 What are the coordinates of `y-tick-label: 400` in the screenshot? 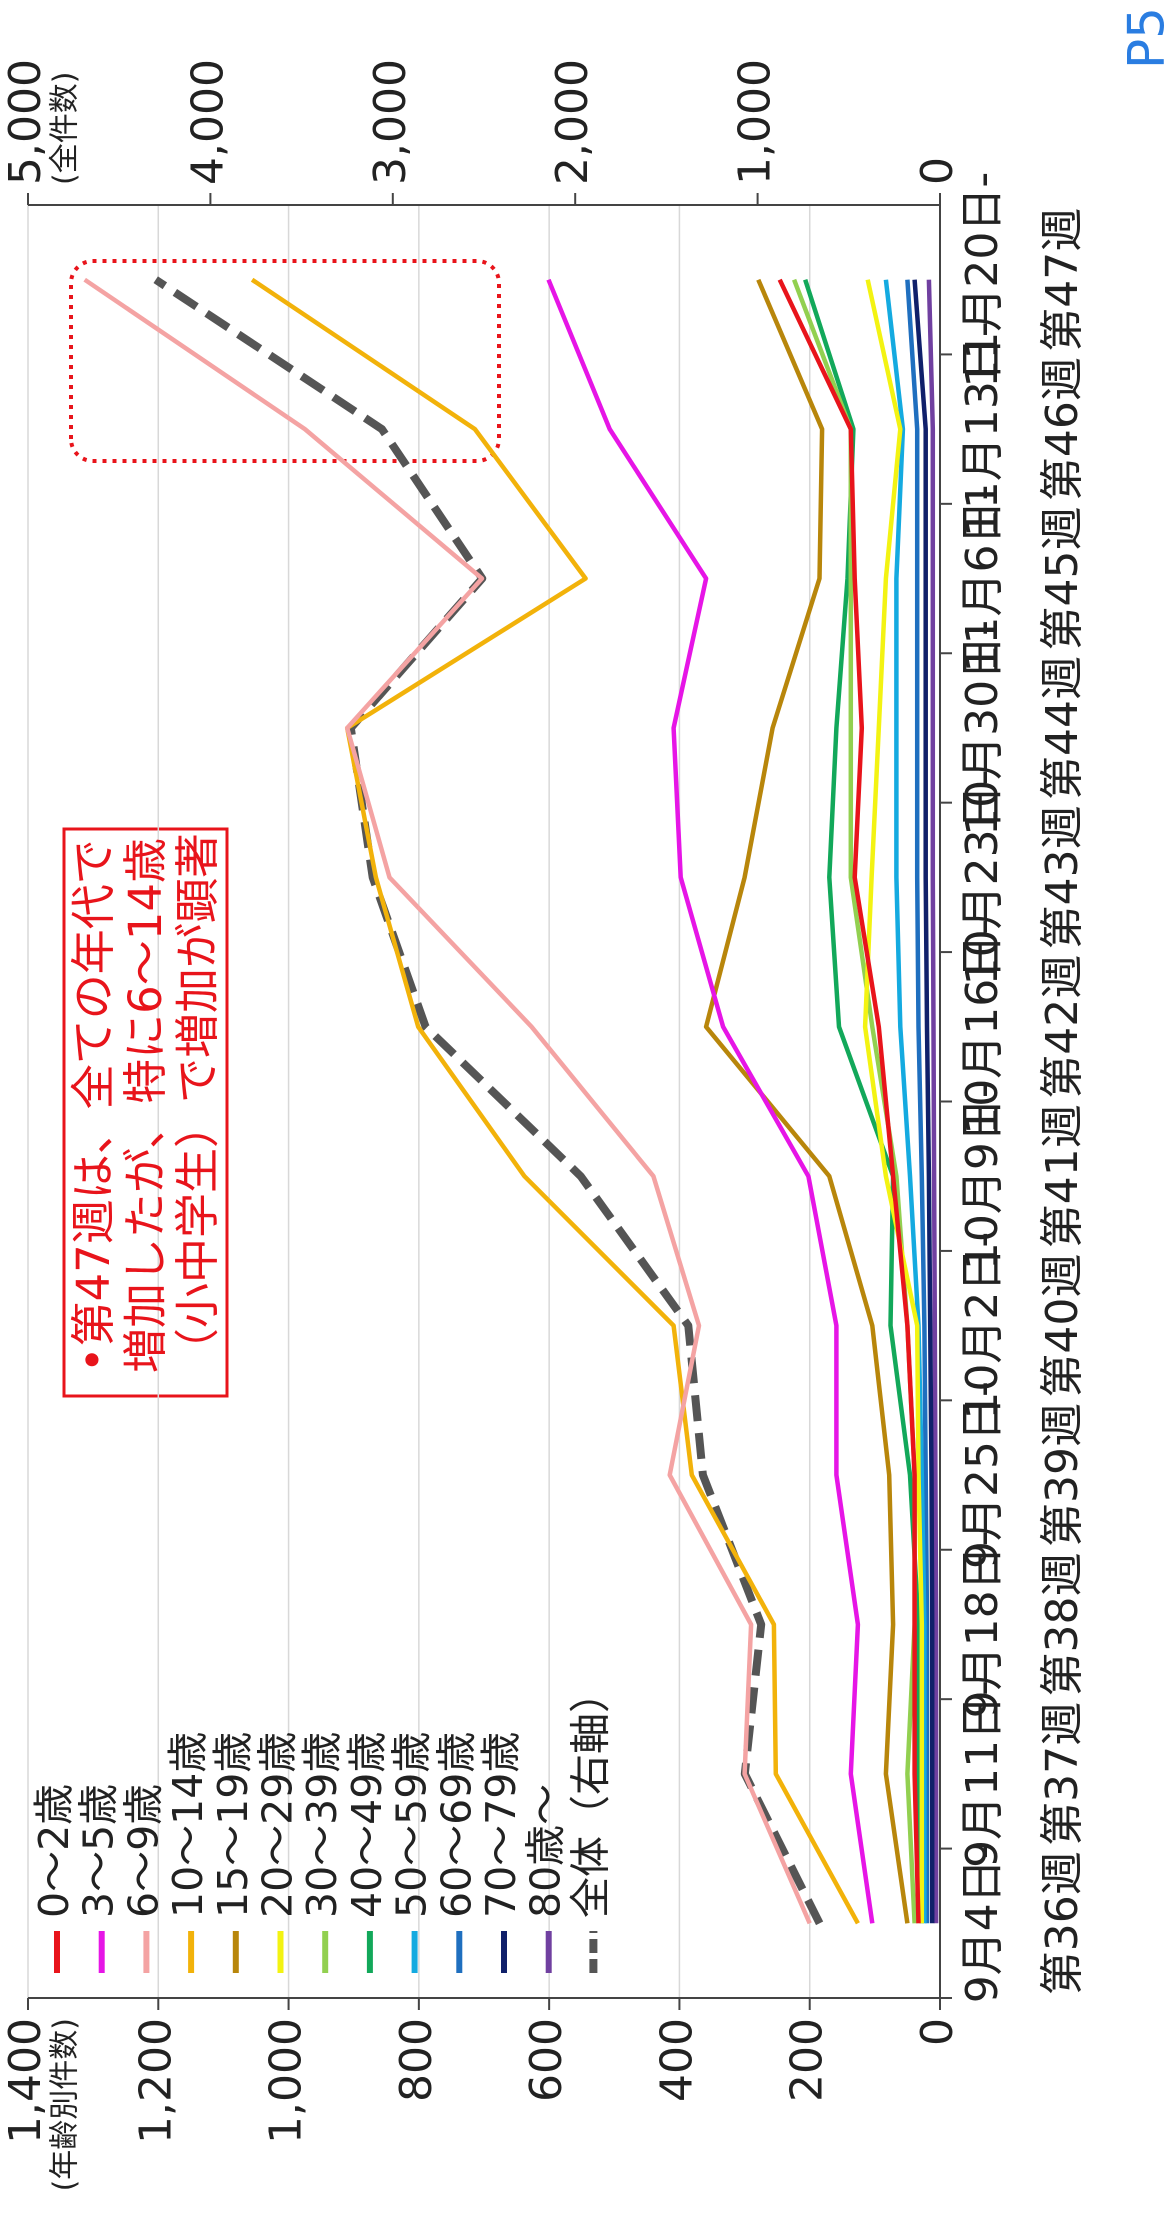 It's located at (676, 2060).